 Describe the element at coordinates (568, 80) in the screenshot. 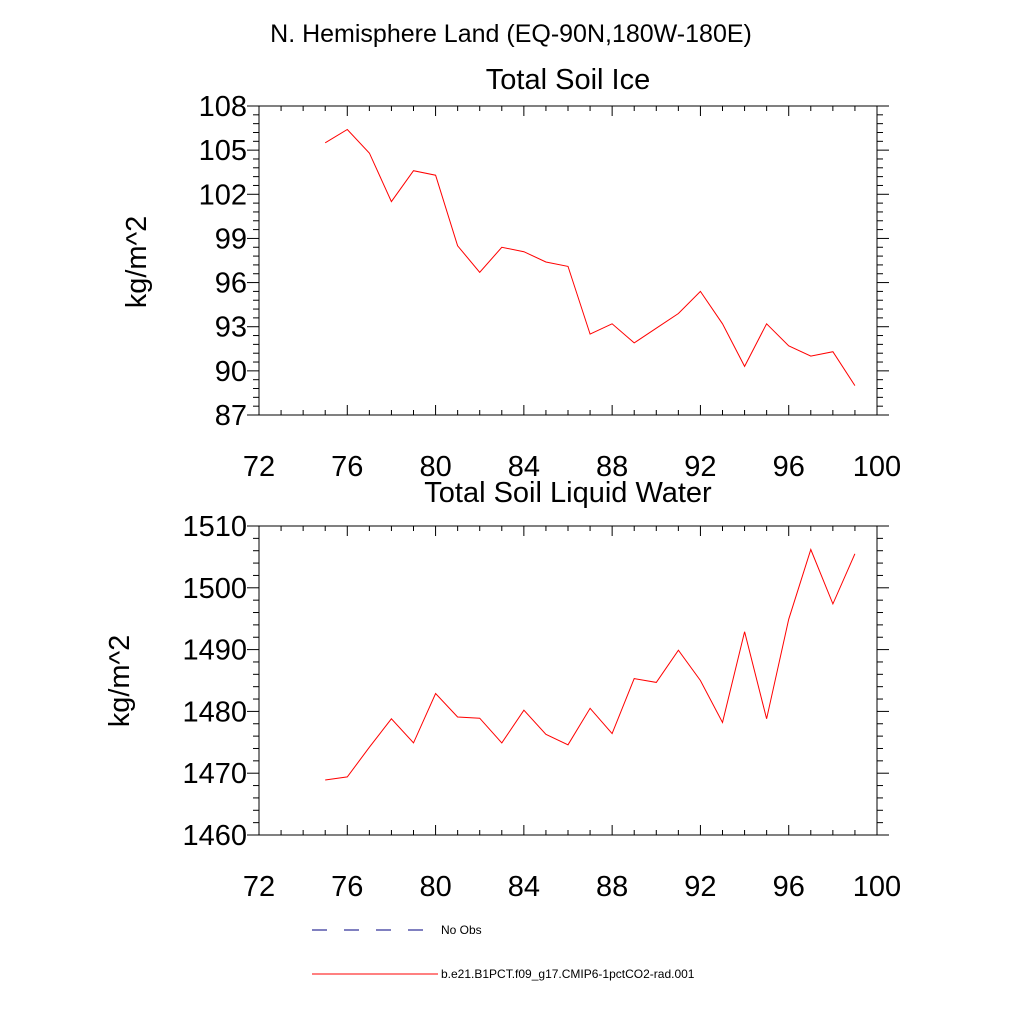

I see `panel-title: Total Soil Ice` at that location.